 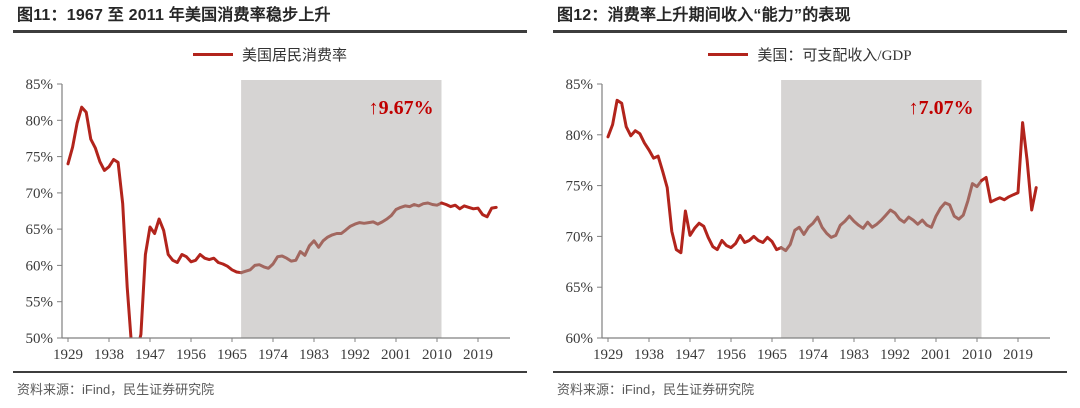 I want to click on legend-label: 美国居民消费率, so click(x=294, y=55).